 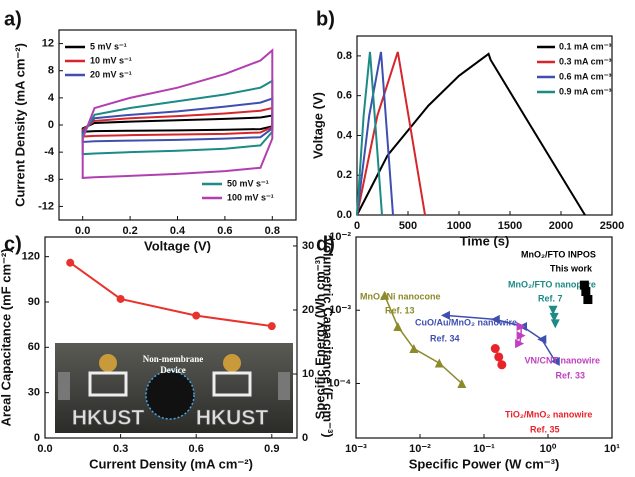 I want to click on y-tick-label: 0.0, so click(x=344, y=215).